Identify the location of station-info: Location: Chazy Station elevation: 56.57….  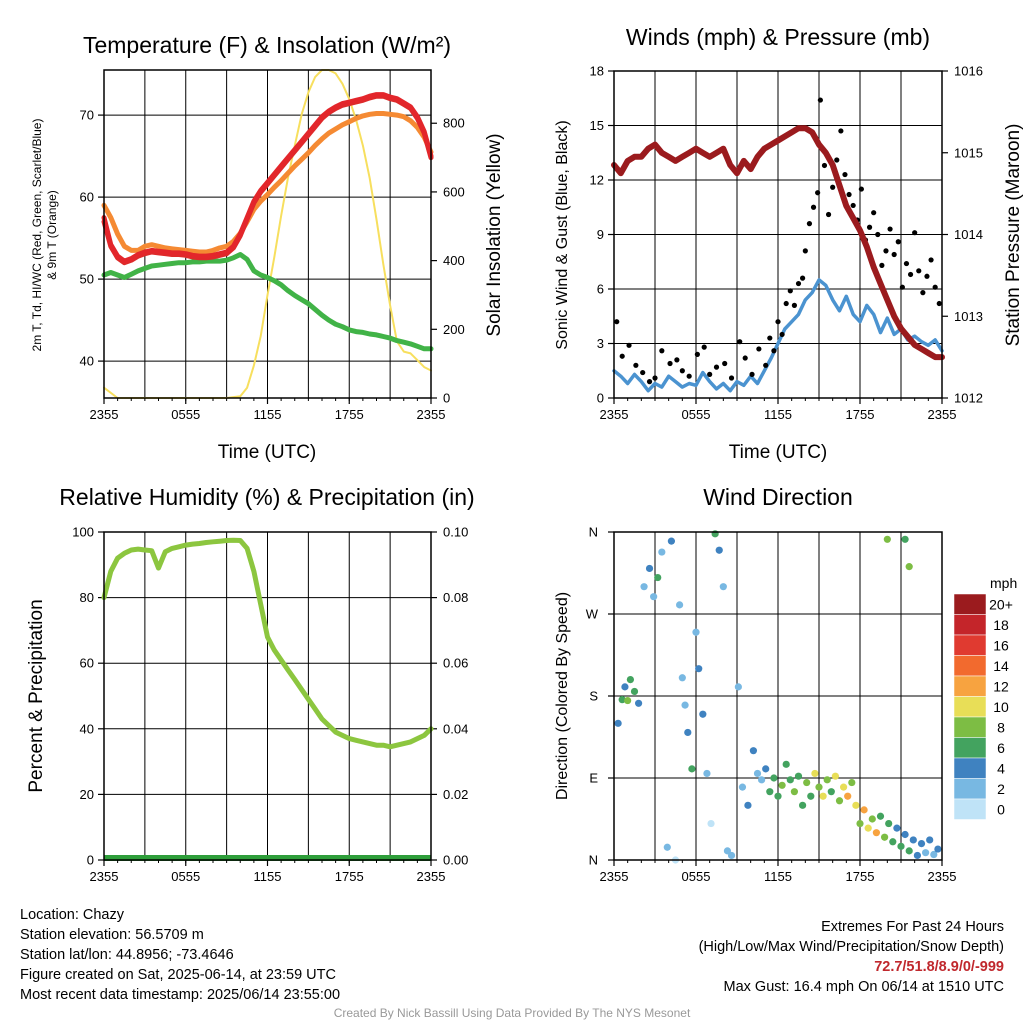
(180, 955).